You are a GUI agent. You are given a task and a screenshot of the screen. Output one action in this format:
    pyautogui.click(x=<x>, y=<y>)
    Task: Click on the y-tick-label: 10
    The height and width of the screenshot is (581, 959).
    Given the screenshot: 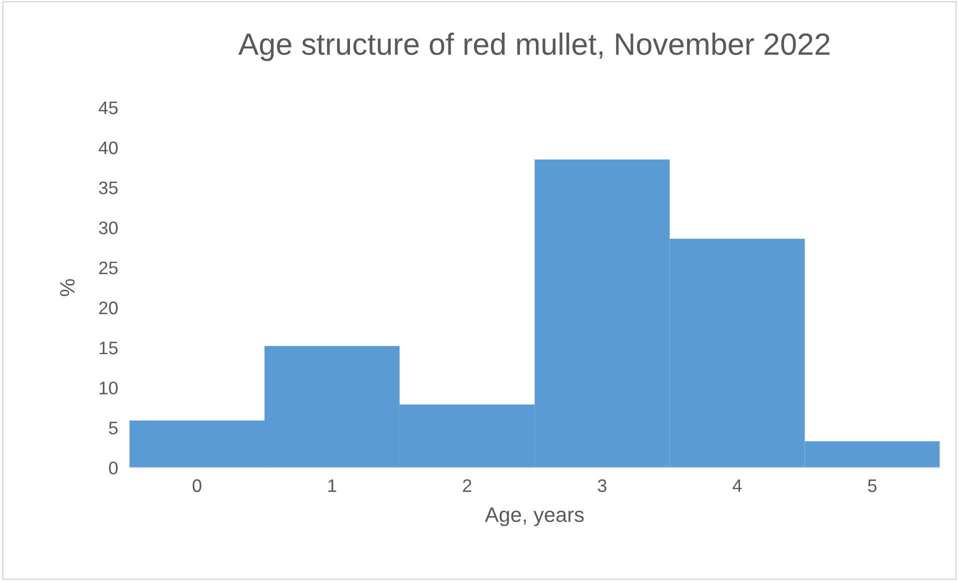 What is the action you would take?
    pyautogui.click(x=109, y=388)
    